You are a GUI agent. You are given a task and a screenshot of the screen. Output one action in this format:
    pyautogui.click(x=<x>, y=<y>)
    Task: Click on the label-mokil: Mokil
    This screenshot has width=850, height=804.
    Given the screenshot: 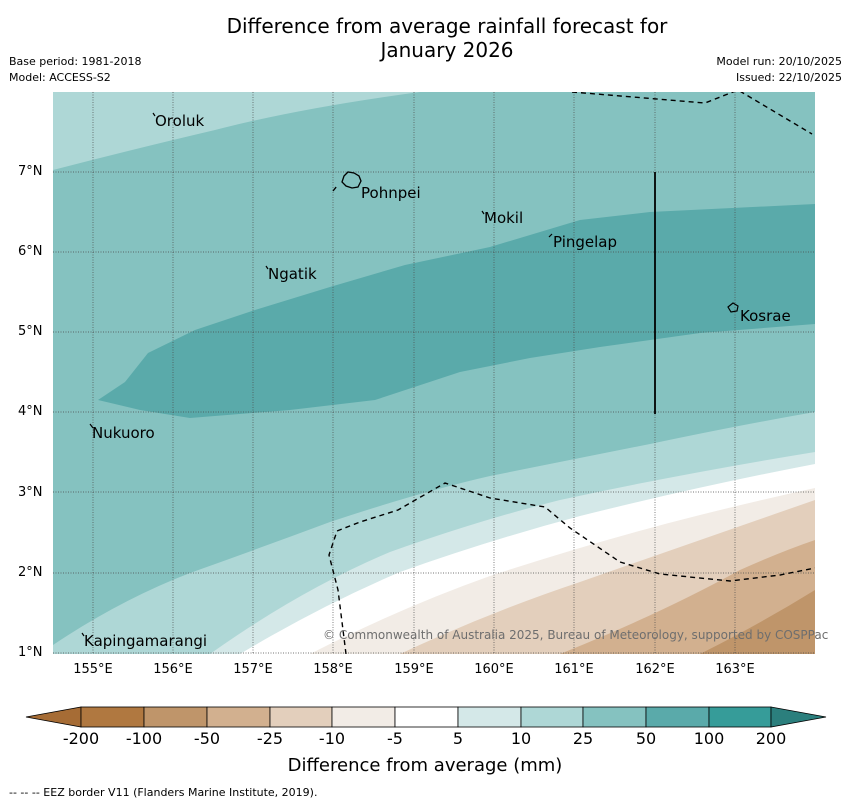 What is the action you would take?
    pyautogui.click(x=504, y=218)
    